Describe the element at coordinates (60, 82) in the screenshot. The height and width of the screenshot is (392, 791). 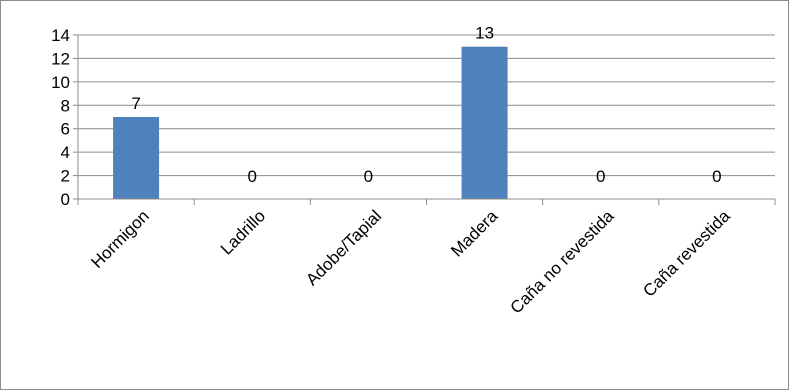
I see `y-tick-label: 10` at that location.